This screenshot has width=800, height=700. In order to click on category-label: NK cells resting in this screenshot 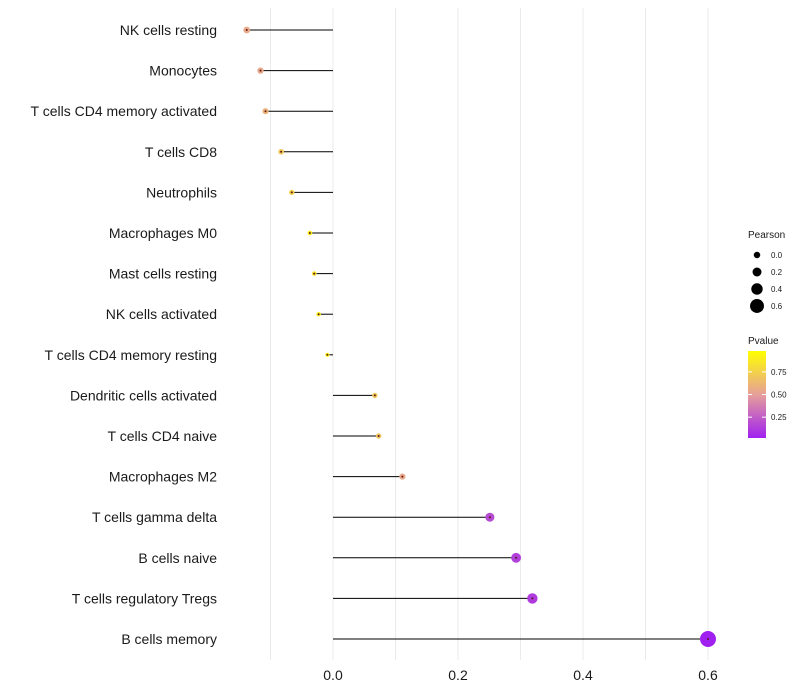, I will do `click(168, 30)`.